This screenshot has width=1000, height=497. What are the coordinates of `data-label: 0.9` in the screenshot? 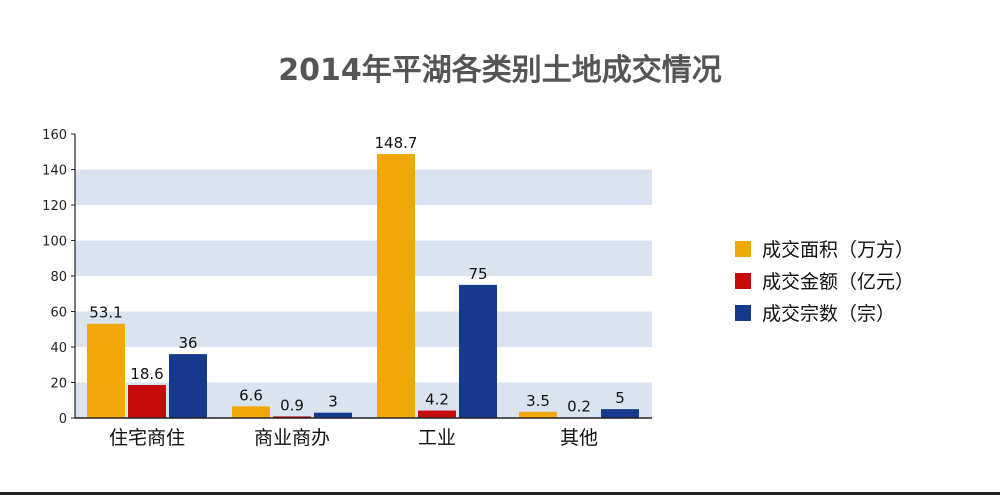 It's located at (292, 405).